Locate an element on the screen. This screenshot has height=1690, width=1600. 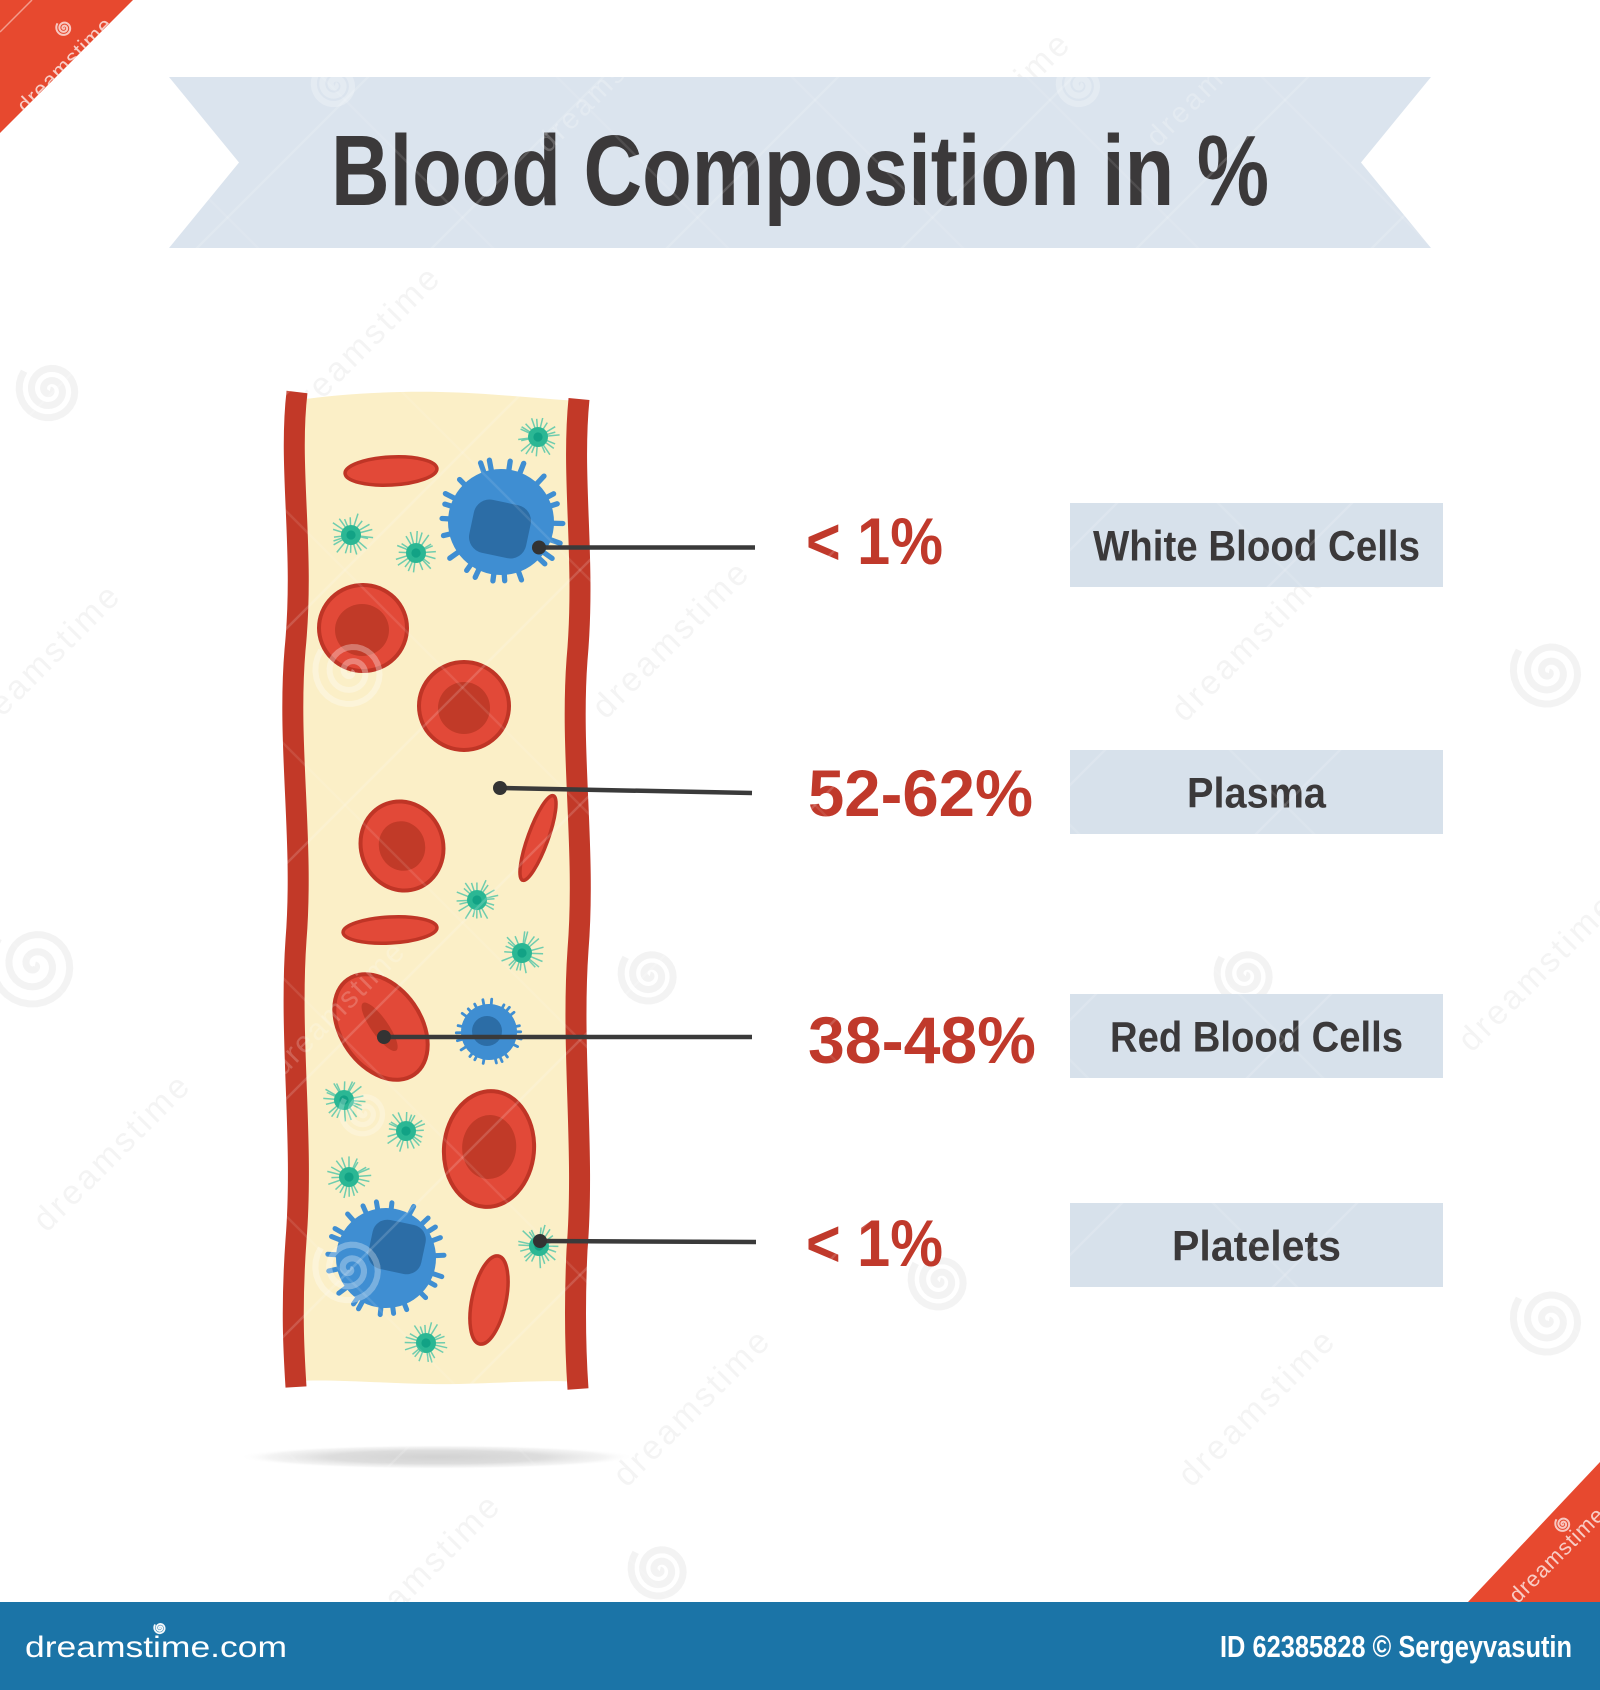
svg-text: Plasma is located at coordinates (1257, 794).